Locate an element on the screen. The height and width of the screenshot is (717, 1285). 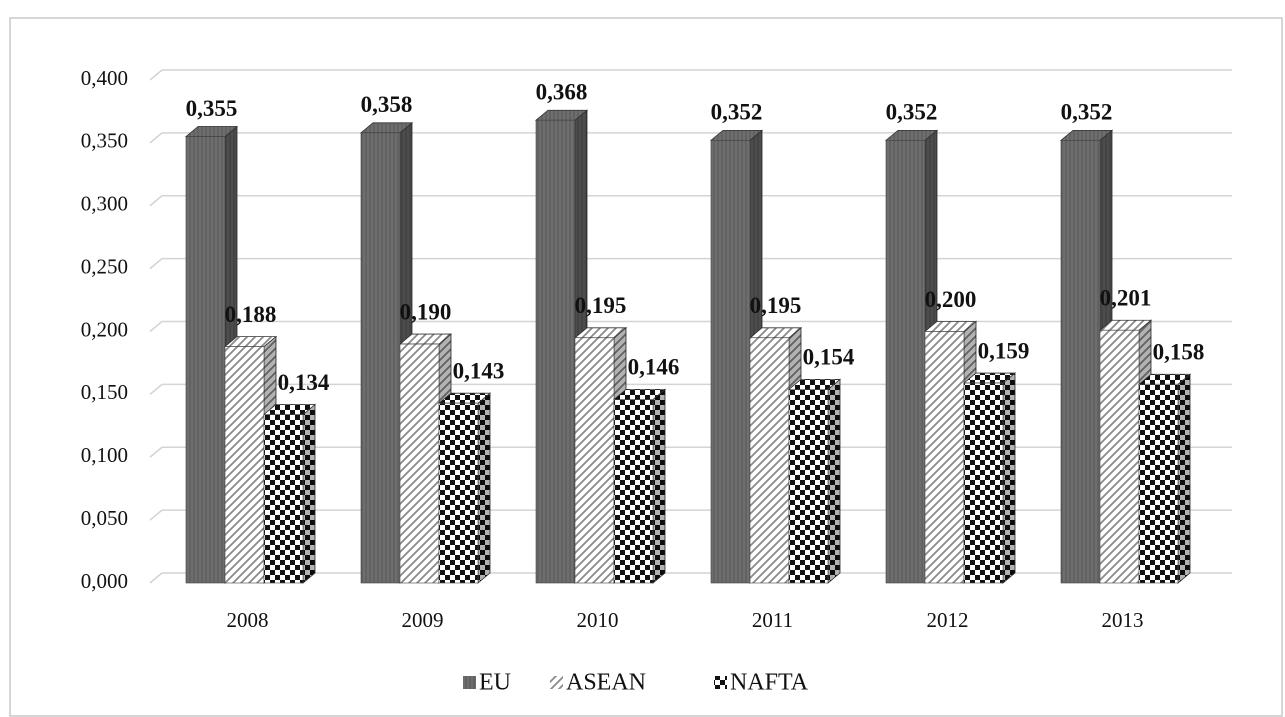
value-label: 0,355 is located at coordinates (212, 108).